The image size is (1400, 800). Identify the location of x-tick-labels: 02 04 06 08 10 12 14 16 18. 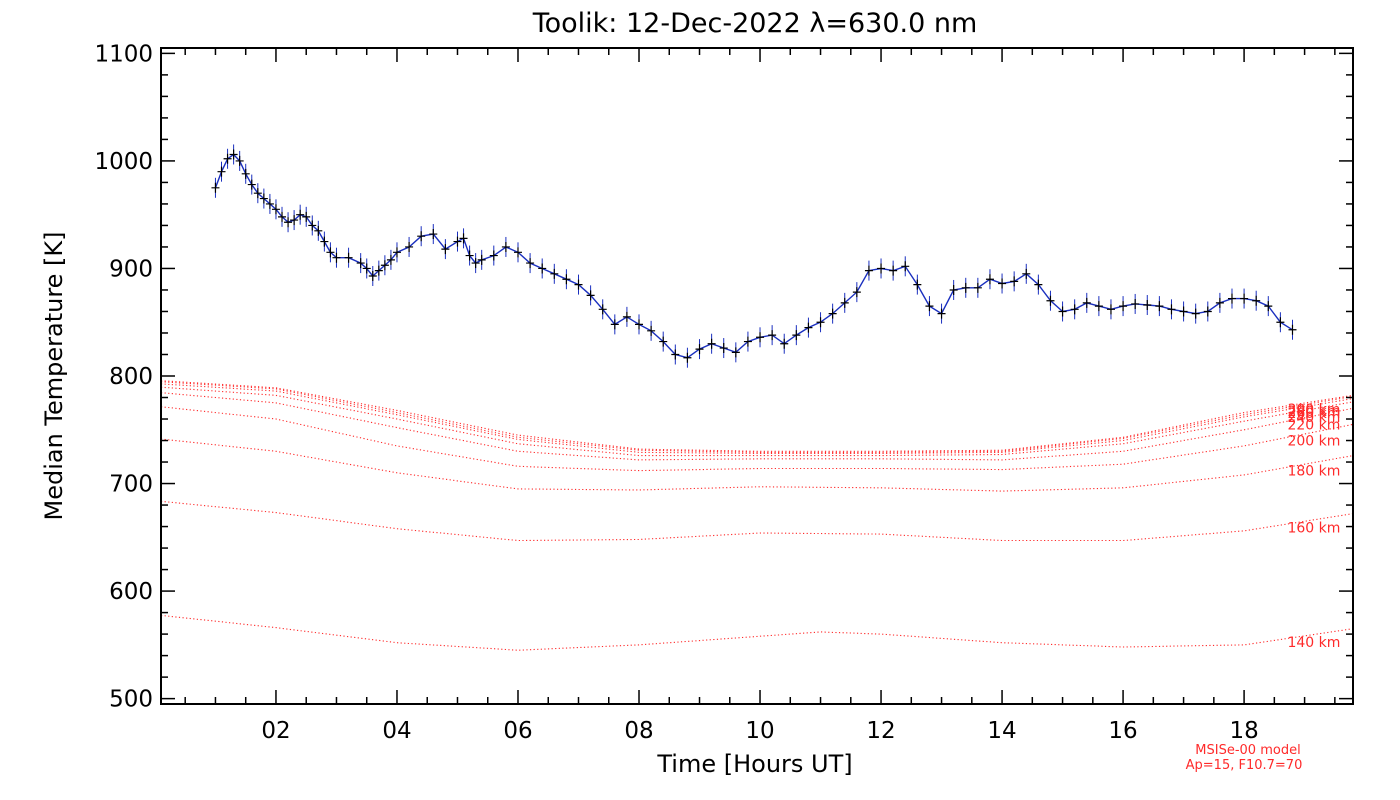
(759, 731).